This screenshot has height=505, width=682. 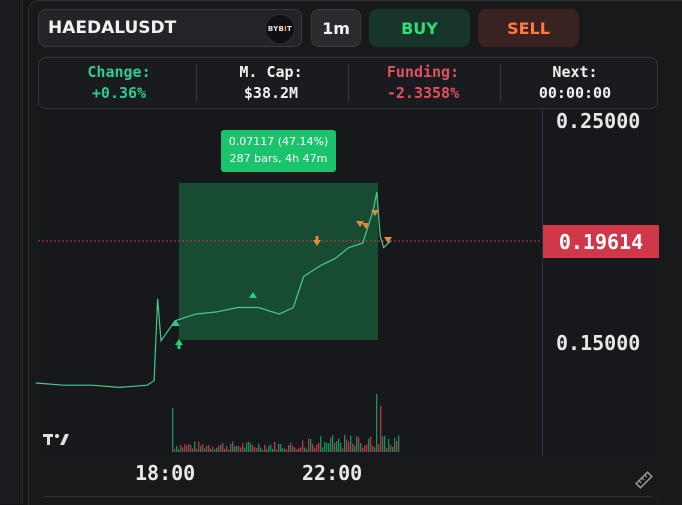 I want to click on sell-button: SELL, so click(x=528, y=28).